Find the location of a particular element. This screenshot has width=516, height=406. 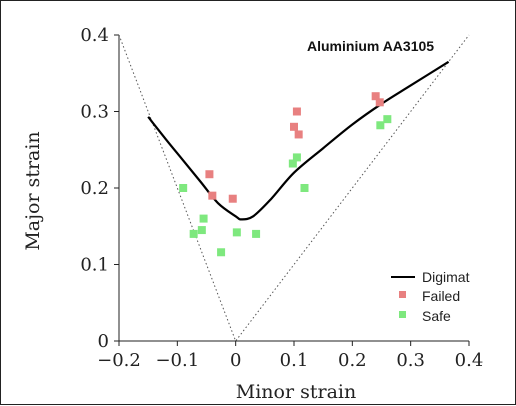

y-tick-label: 0.1 is located at coordinates (94, 265).